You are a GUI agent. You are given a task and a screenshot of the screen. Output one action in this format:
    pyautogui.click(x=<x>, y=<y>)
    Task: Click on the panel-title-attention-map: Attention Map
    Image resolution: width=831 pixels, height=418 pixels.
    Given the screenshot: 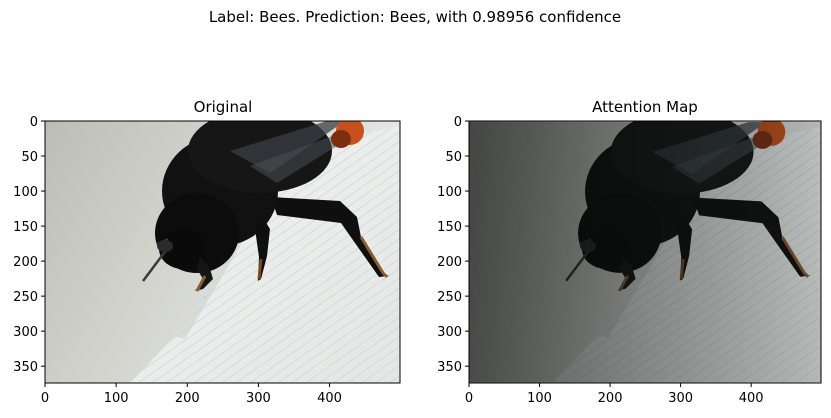 What is the action you would take?
    pyautogui.click(x=645, y=107)
    